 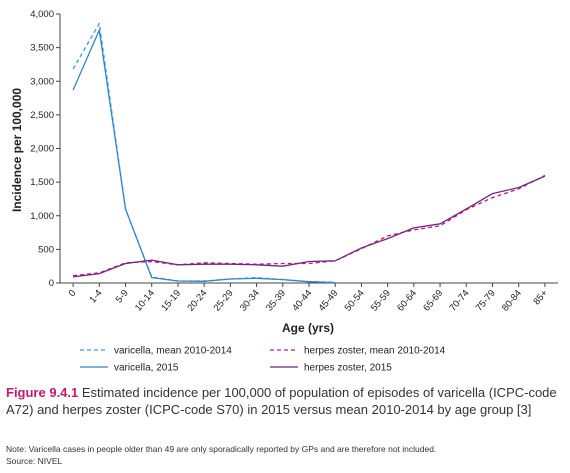 I want to click on y-tick-label: 1,000, so click(x=42, y=216).